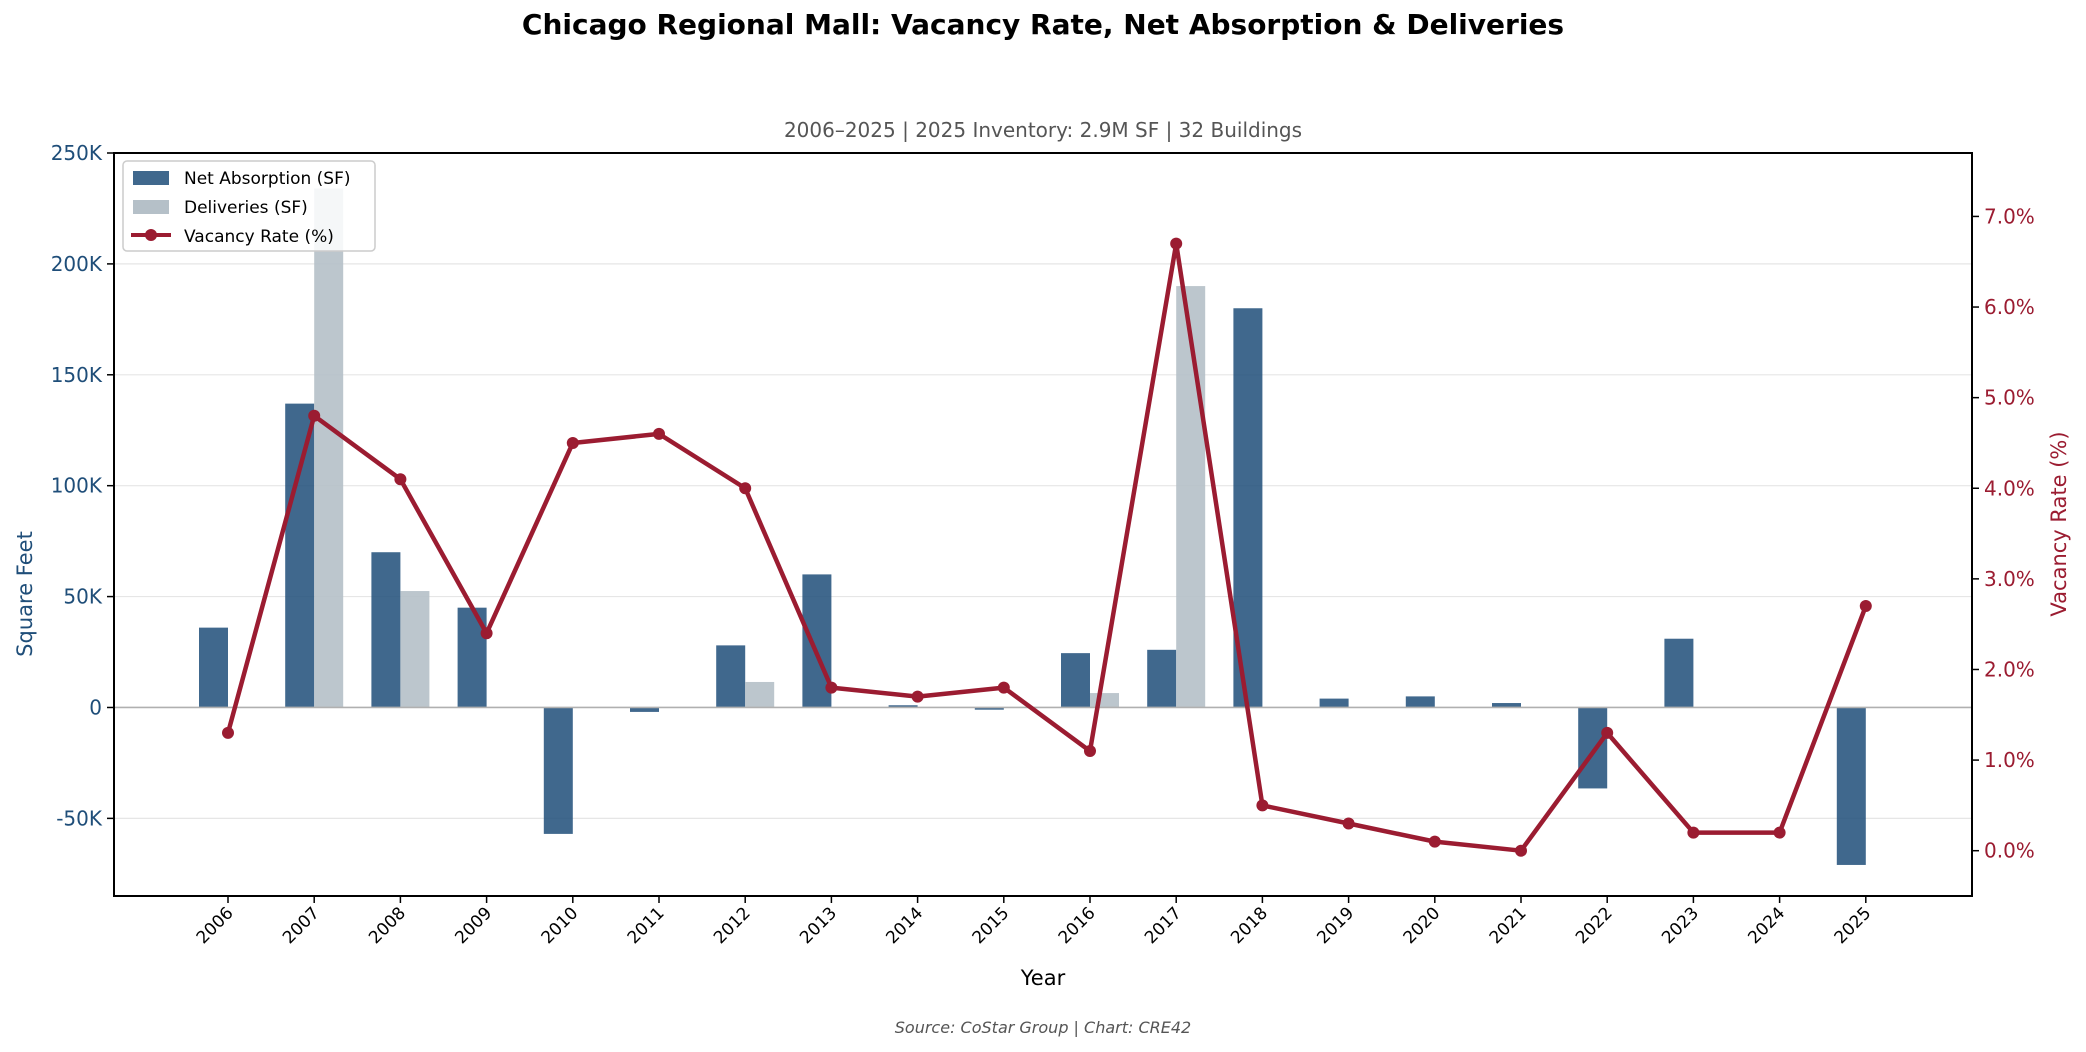 Image resolution: width=2086 pixels, height=1052 pixels. I want to click on y-right-tick-label: 1.0%, so click(2009, 760).